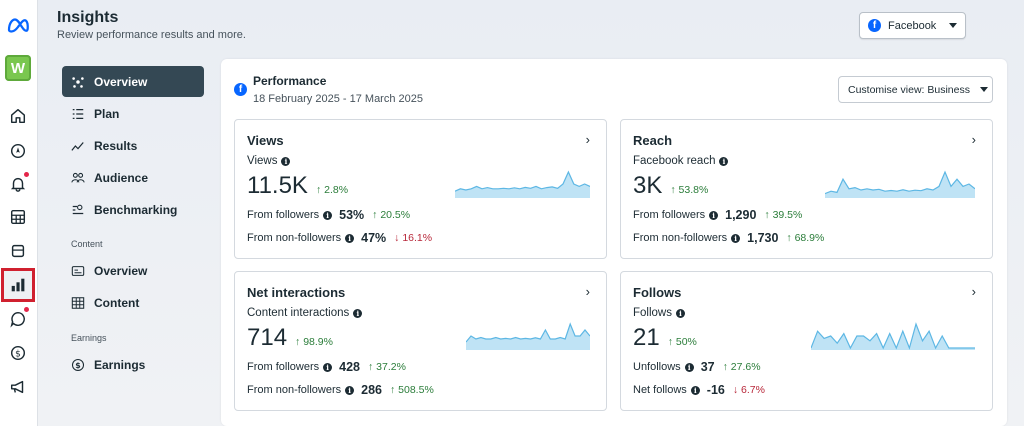 The image size is (1024, 426). What do you see at coordinates (133, 81) in the screenshot?
I see `nav-overview: Overview` at bounding box center [133, 81].